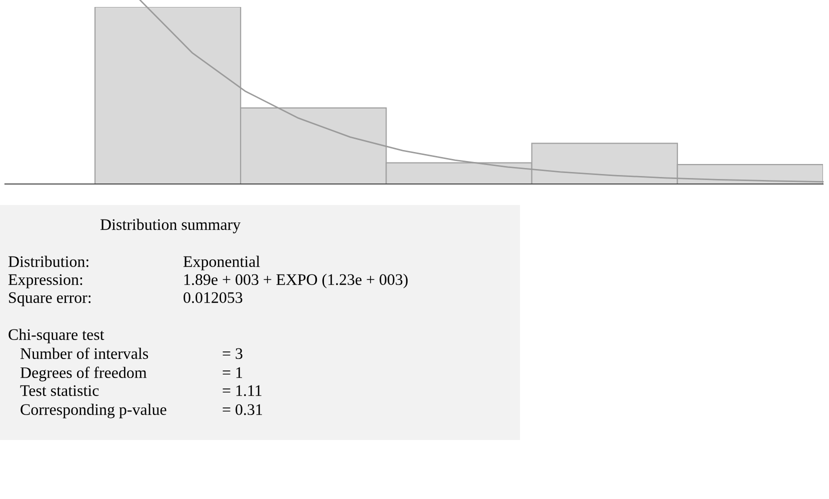 Image resolution: width=829 pixels, height=499 pixels. What do you see at coordinates (45, 281) in the screenshot?
I see `text: Expression:` at bounding box center [45, 281].